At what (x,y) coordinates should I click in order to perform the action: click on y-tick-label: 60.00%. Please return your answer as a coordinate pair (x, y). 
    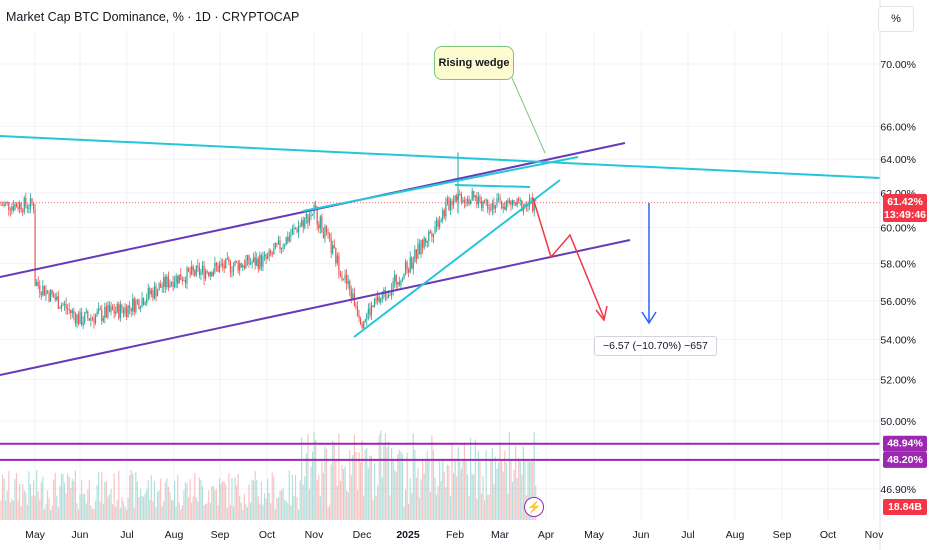
    Looking at the image, I should click on (898, 229).